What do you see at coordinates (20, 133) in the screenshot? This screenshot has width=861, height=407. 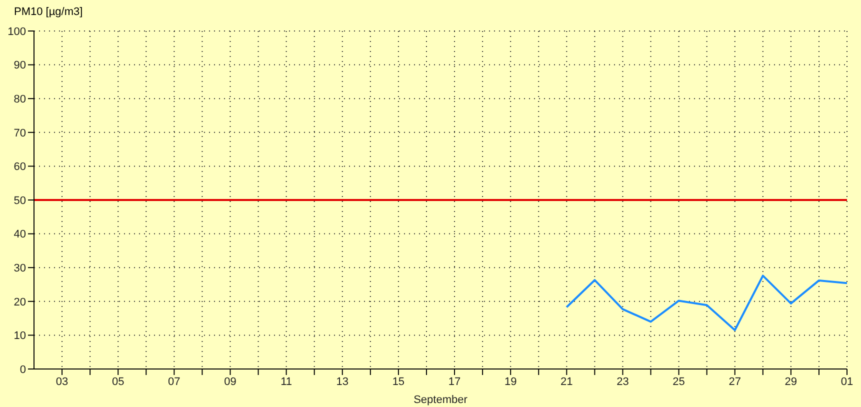 I see `y-tick-label: 70` at bounding box center [20, 133].